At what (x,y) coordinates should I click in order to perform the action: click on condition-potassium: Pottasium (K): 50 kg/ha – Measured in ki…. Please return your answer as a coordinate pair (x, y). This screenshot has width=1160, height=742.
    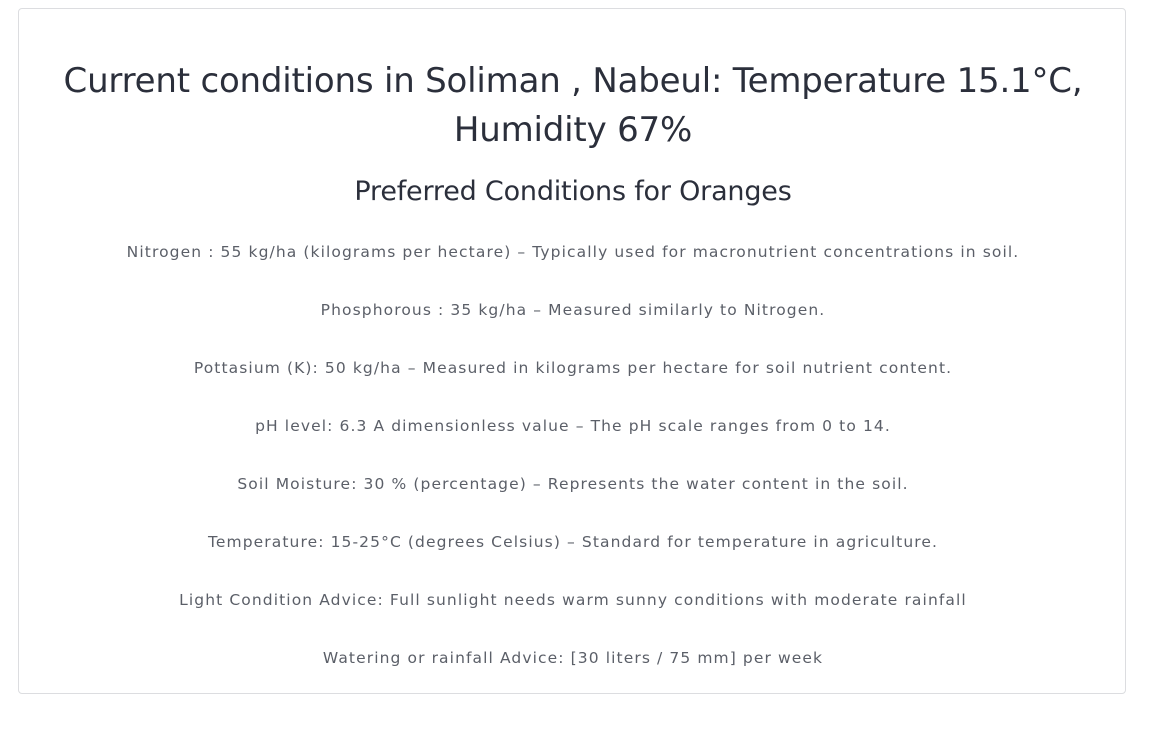
    Looking at the image, I should click on (573, 368).